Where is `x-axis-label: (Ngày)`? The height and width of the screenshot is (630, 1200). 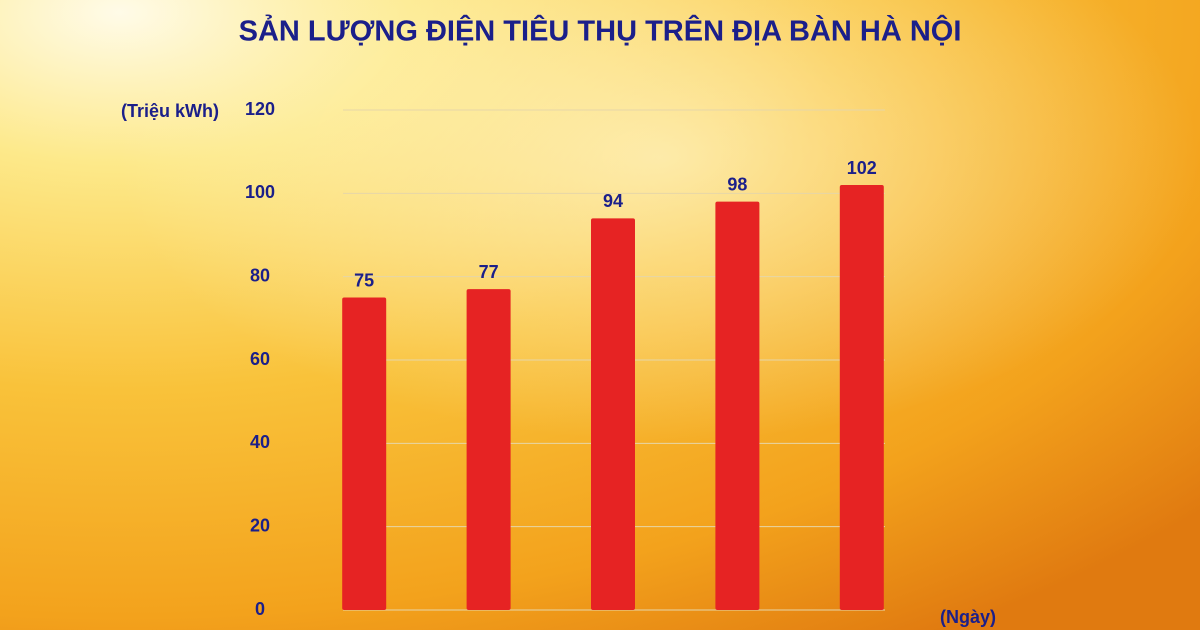
x-axis-label: (Ngày) is located at coordinates (968, 617).